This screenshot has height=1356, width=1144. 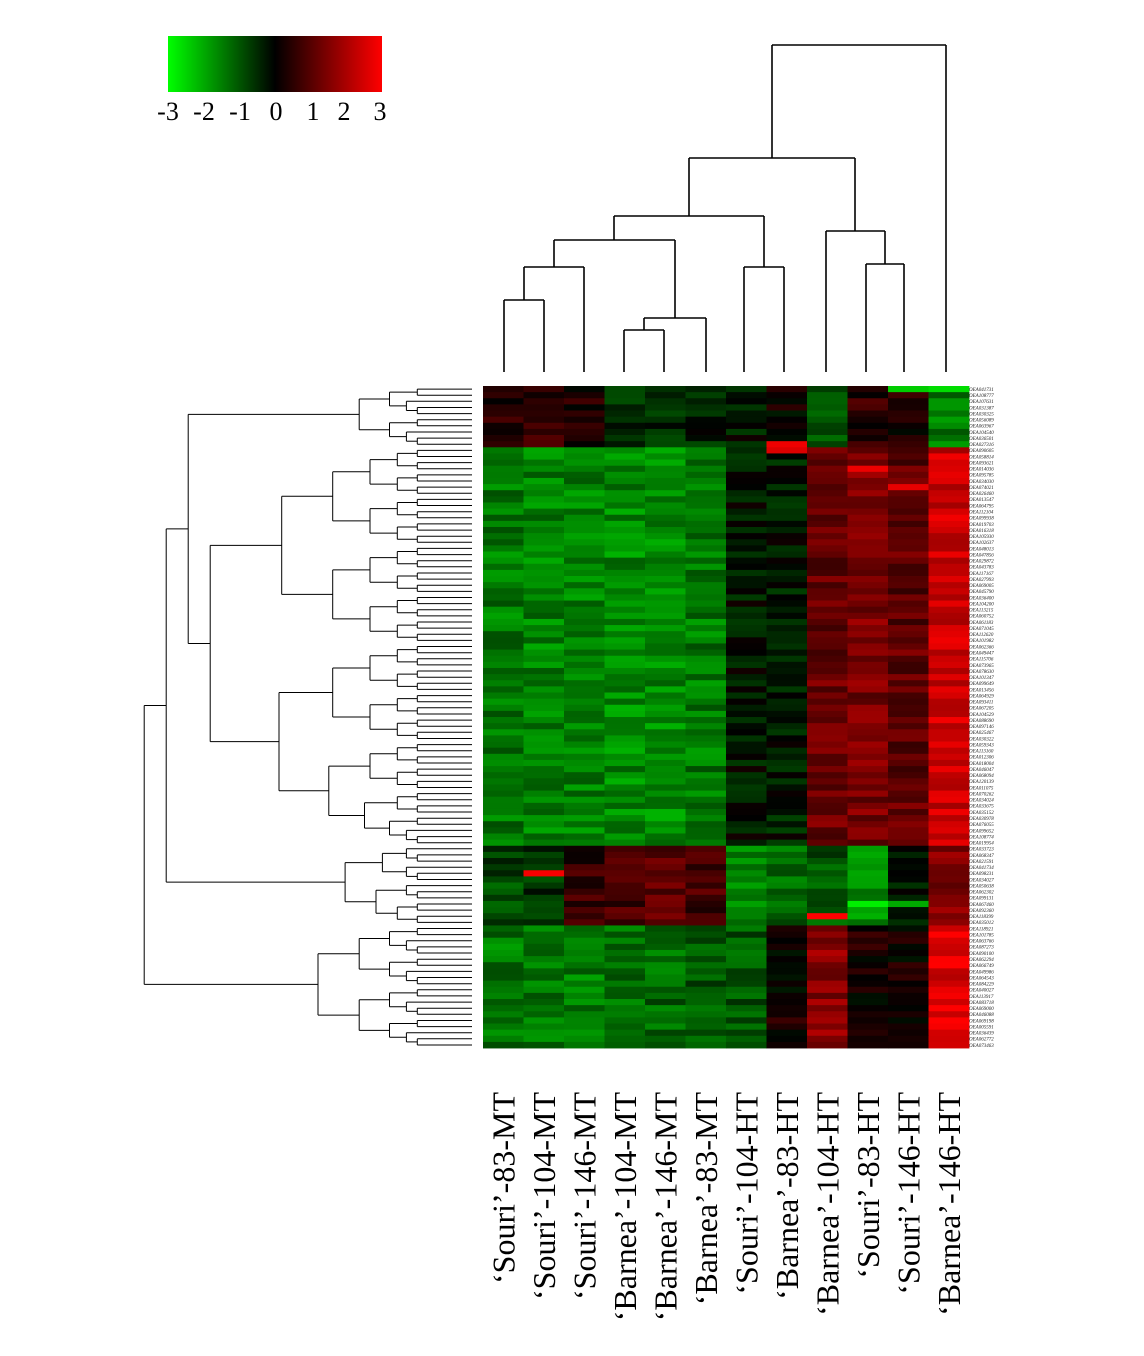 I want to click on row-label: OEA101785, so click(x=981, y=935).